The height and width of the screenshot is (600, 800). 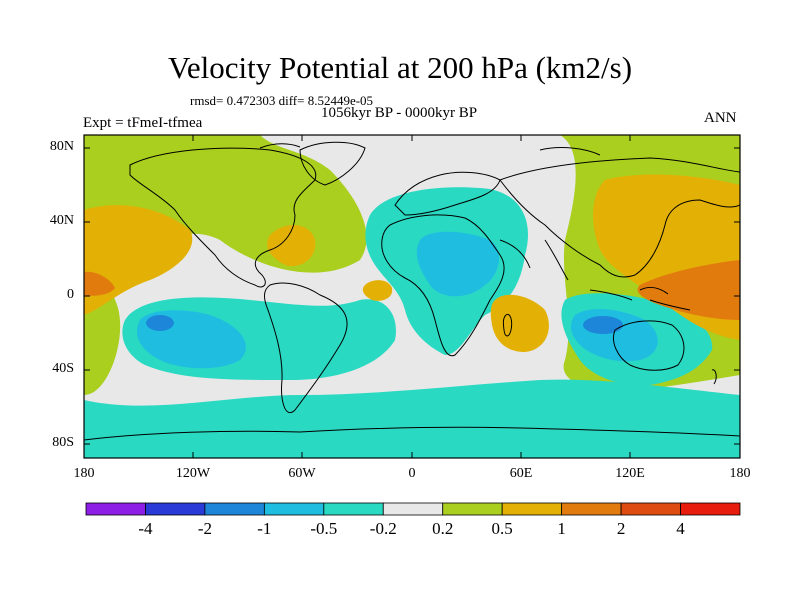 I want to click on lon-label-120e: 120E, so click(x=630, y=473).